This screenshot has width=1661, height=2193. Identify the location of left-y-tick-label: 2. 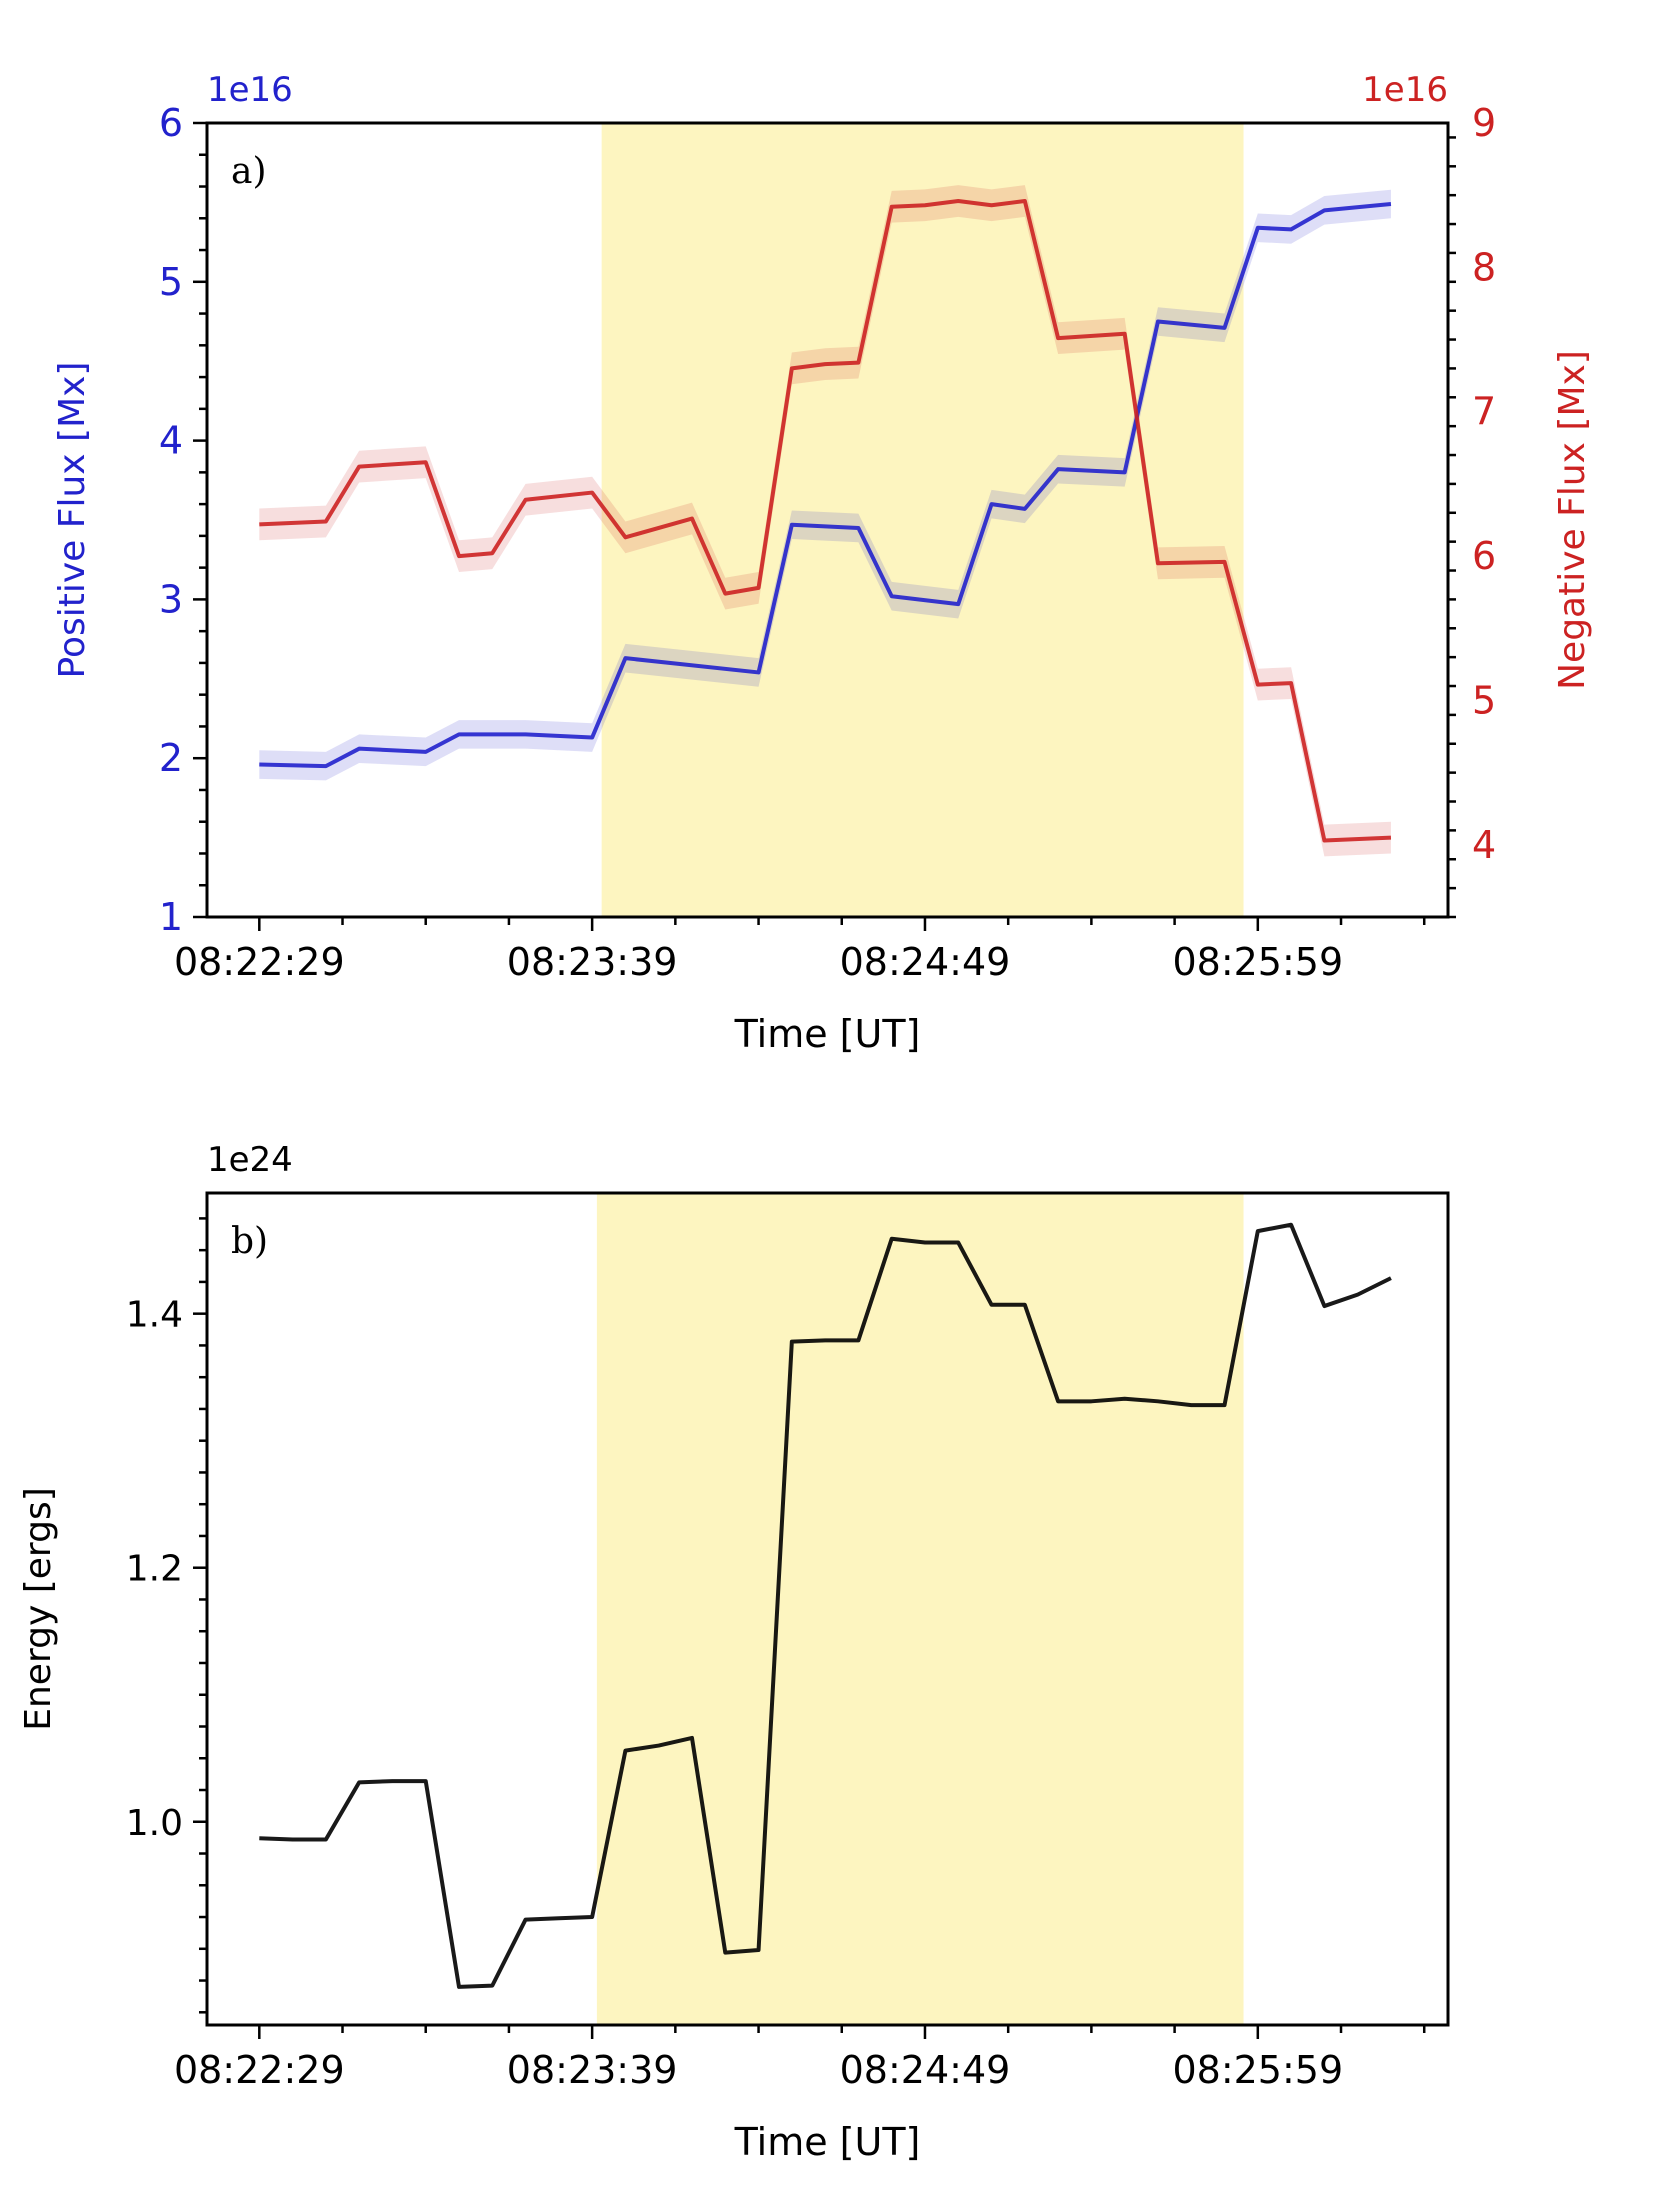
(171, 758).